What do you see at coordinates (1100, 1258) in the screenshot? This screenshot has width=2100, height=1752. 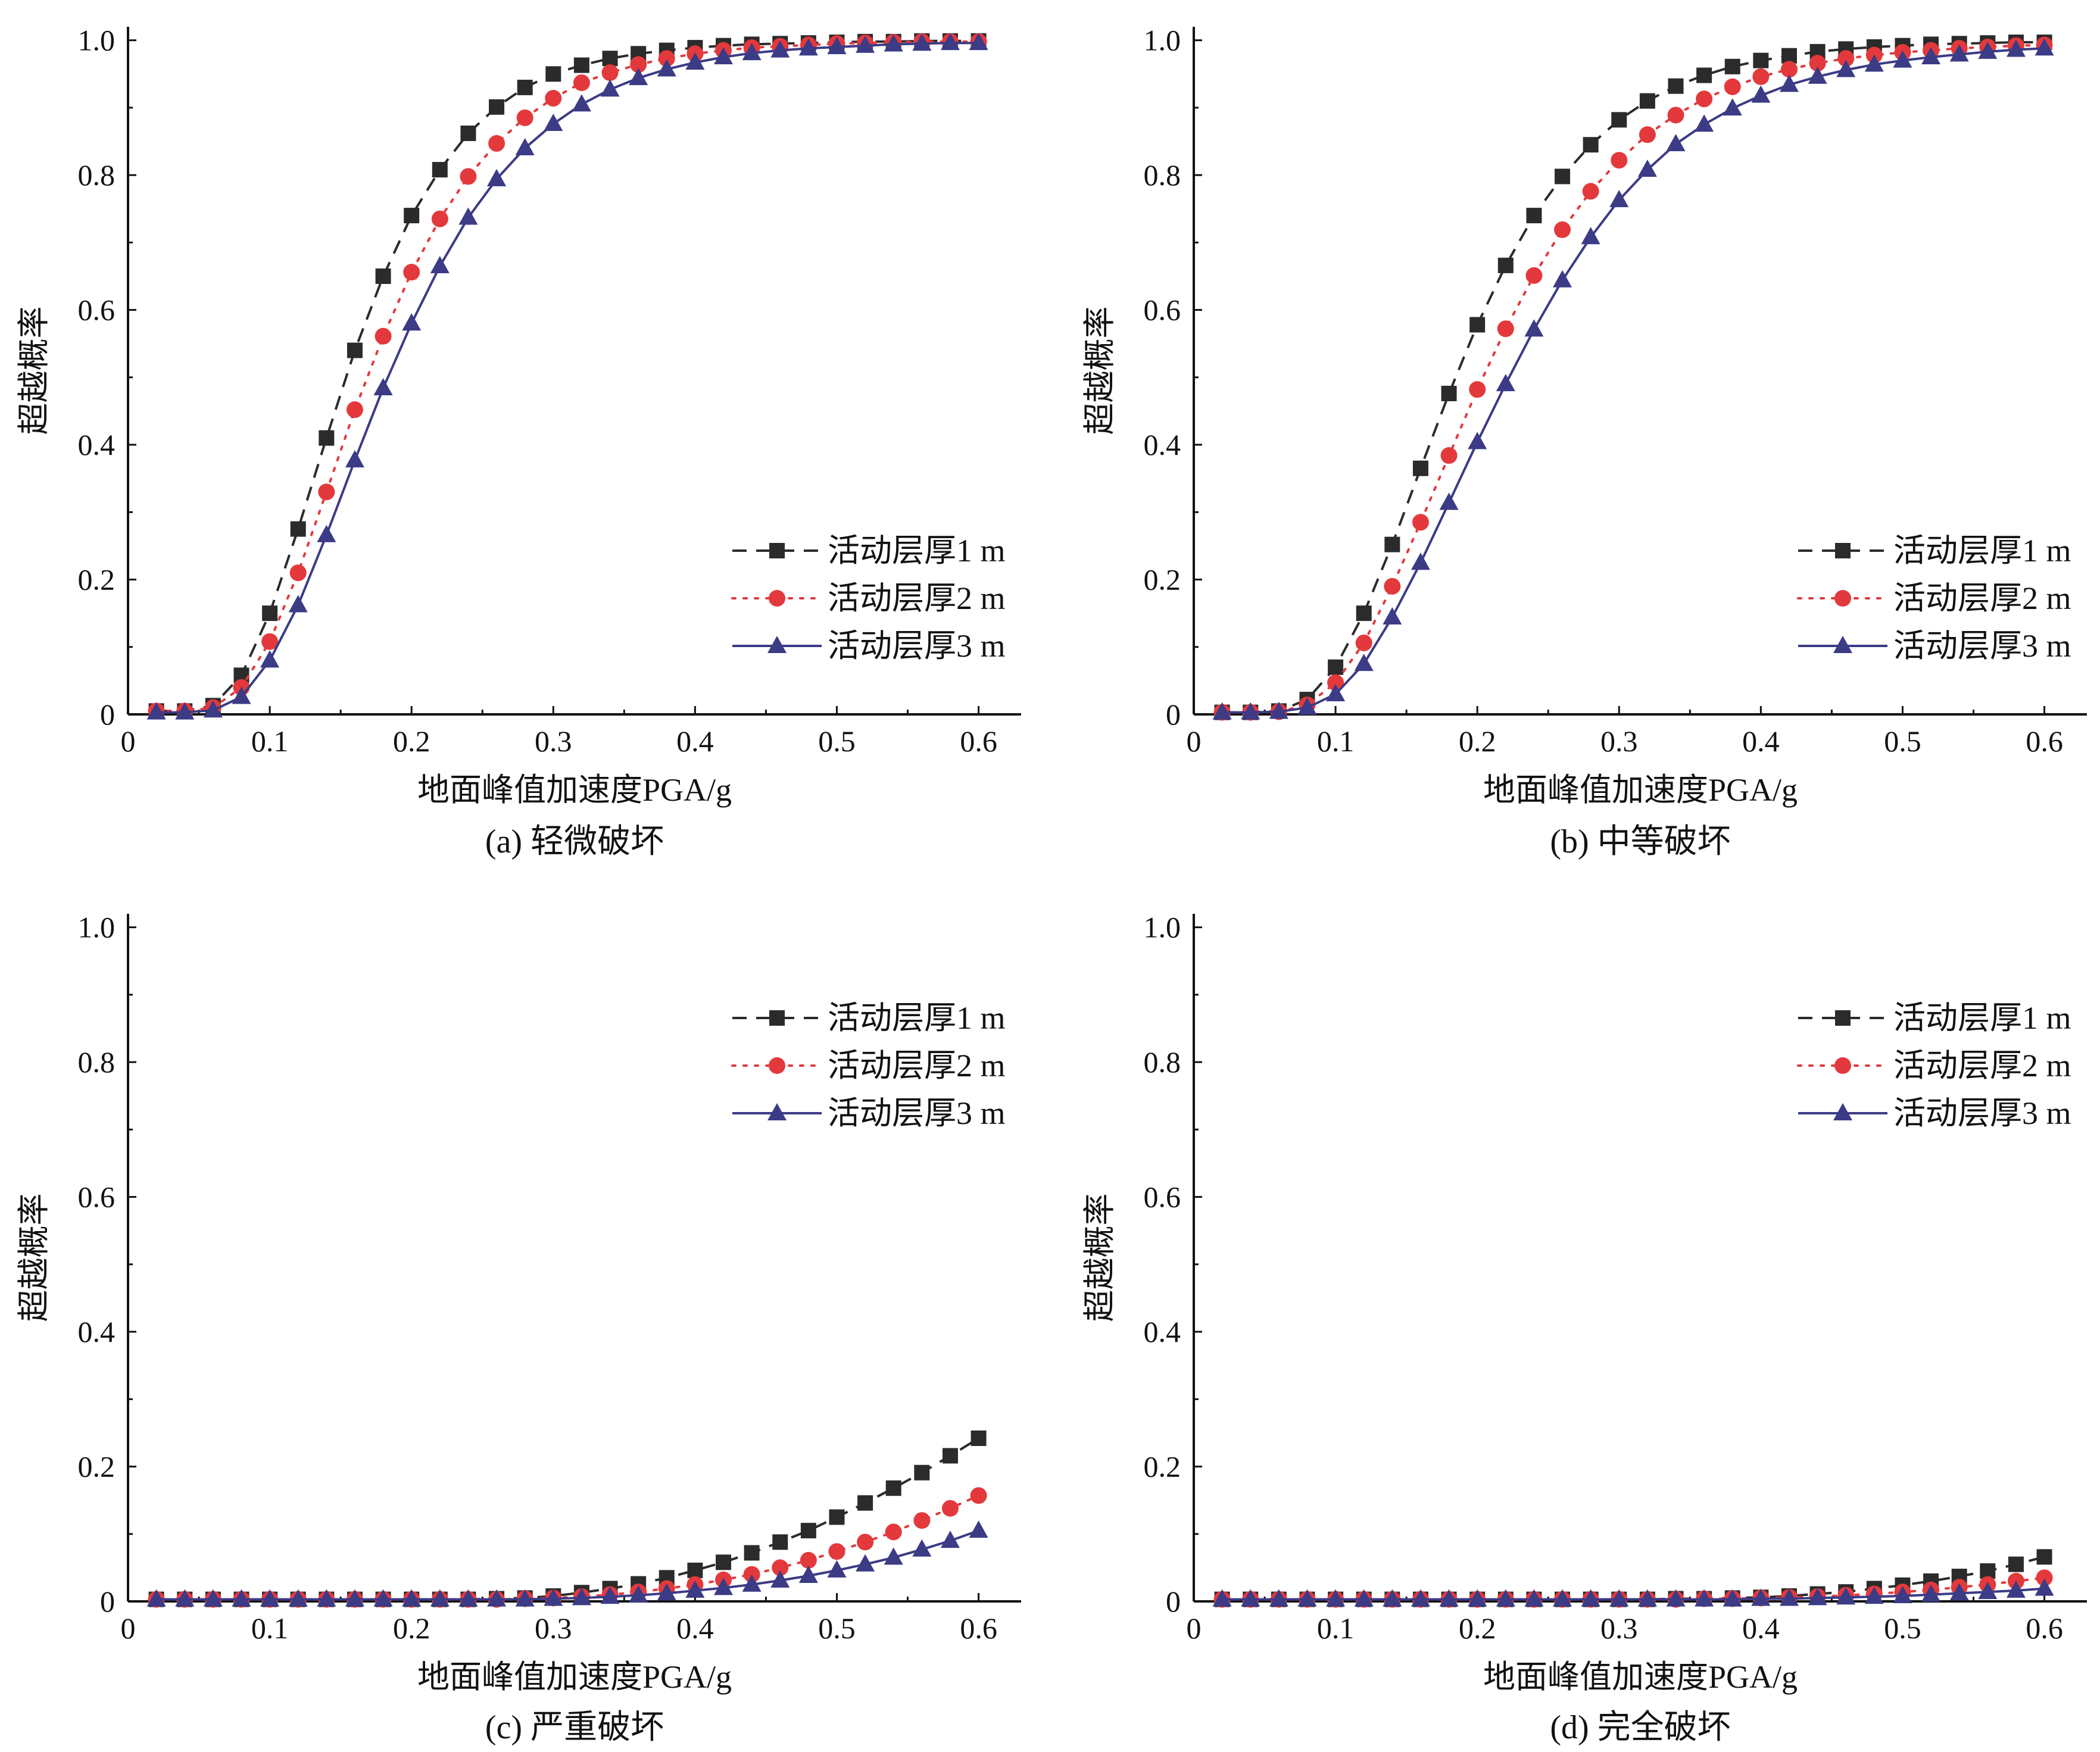 I see `y-axis-title: 超越概率` at bounding box center [1100, 1258].